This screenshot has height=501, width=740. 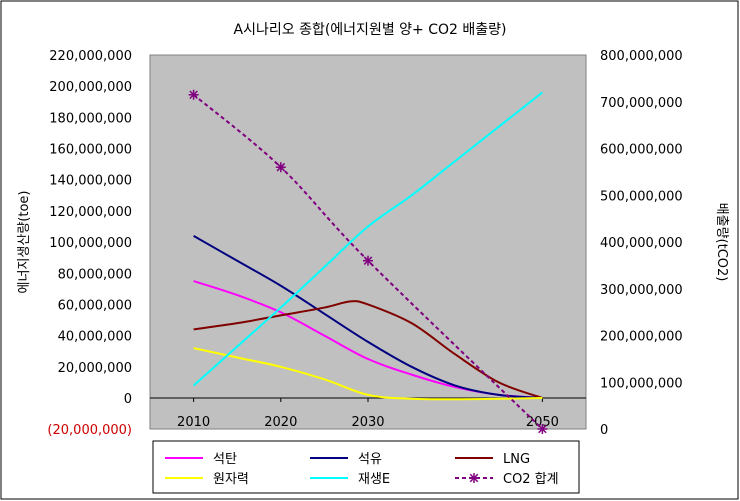 I want to click on y-right-tick-label: 600,000,000, so click(x=641, y=150).